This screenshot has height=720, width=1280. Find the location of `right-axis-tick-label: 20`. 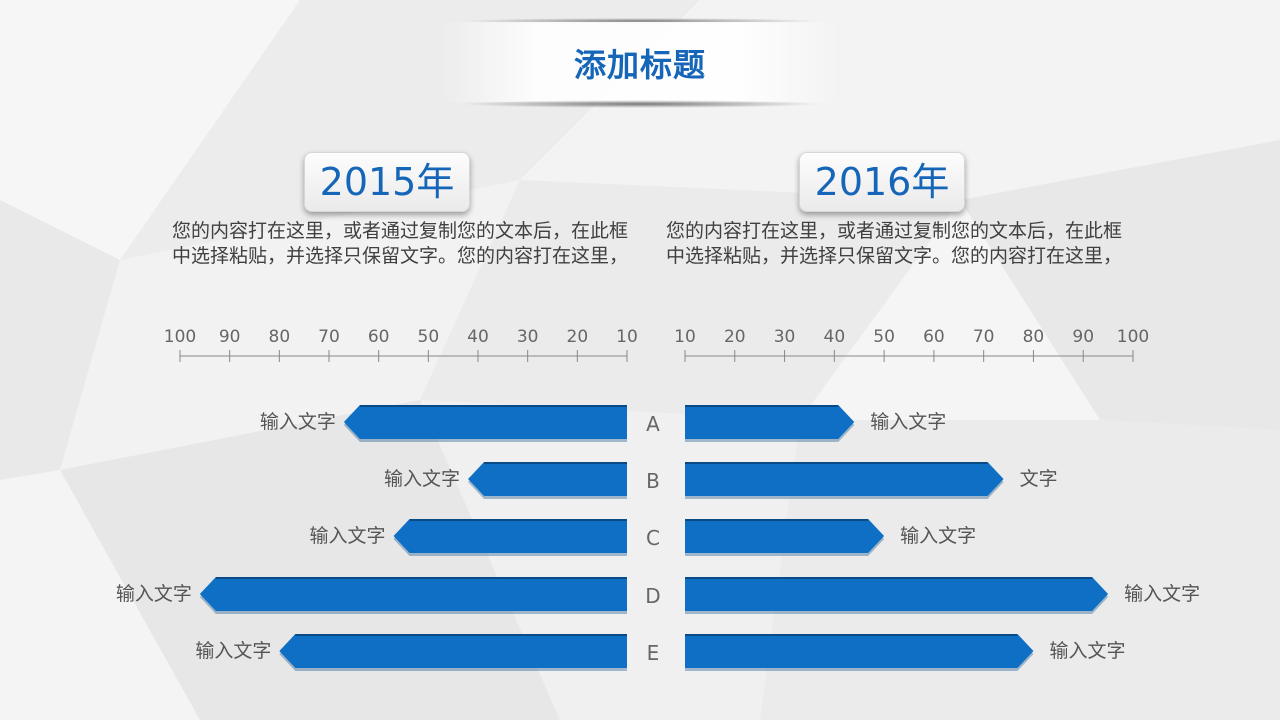

right-axis-tick-label: 20 is located at coordinates (735, 337).